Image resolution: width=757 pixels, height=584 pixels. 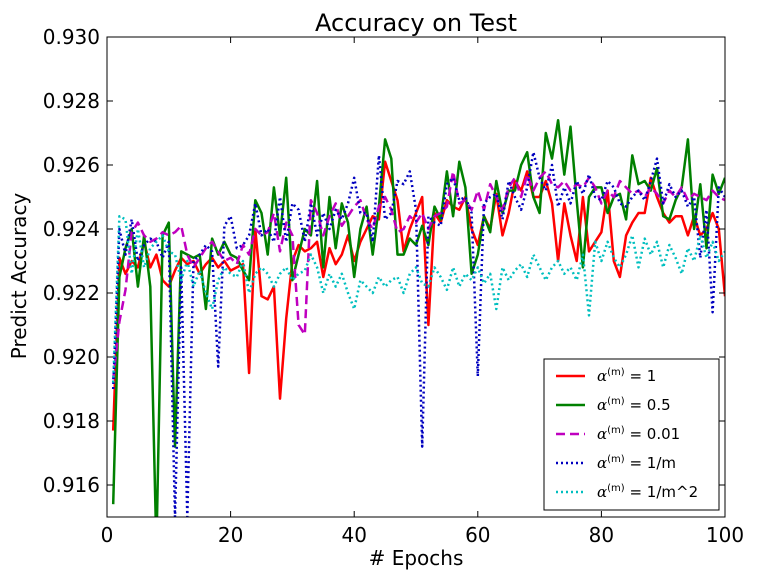 I want to click on legend-label: α(m) = 0.5, so click(x=634, y=405).